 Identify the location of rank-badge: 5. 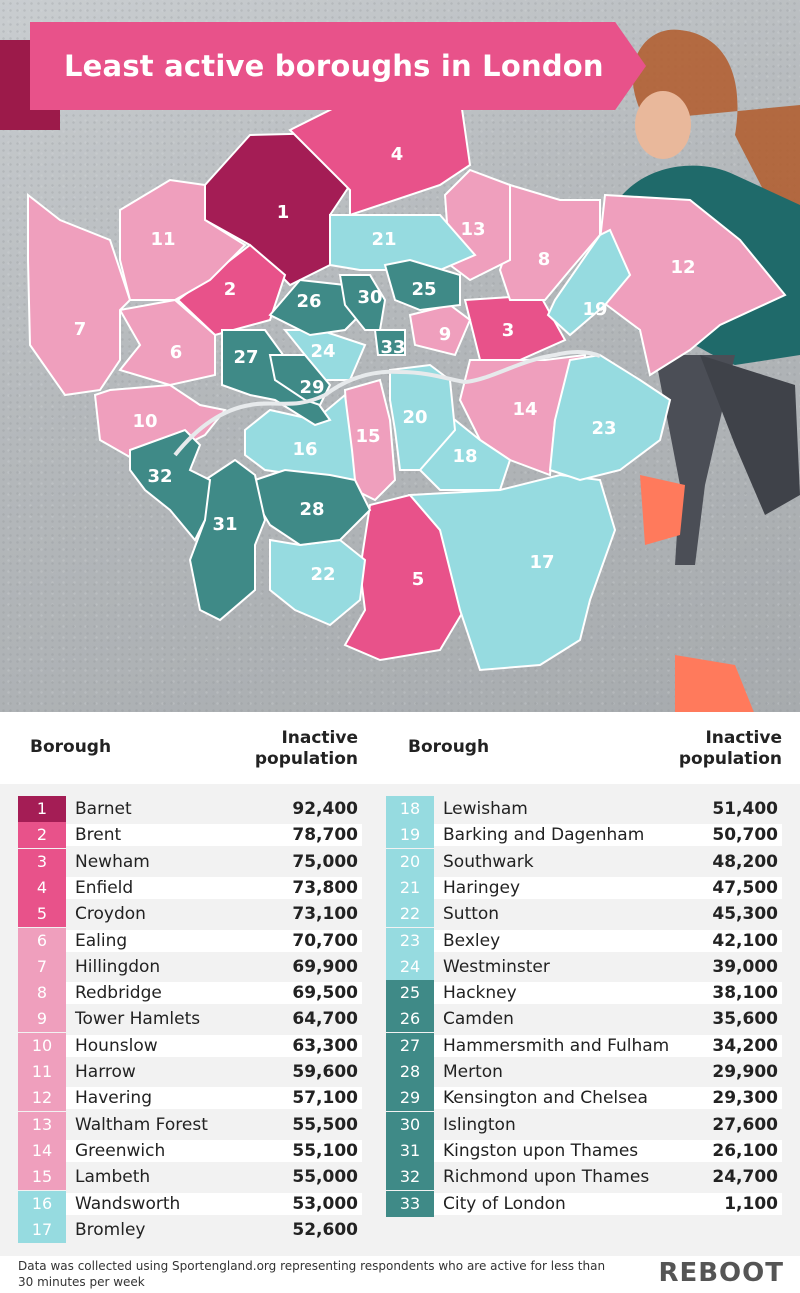
(42, 914).